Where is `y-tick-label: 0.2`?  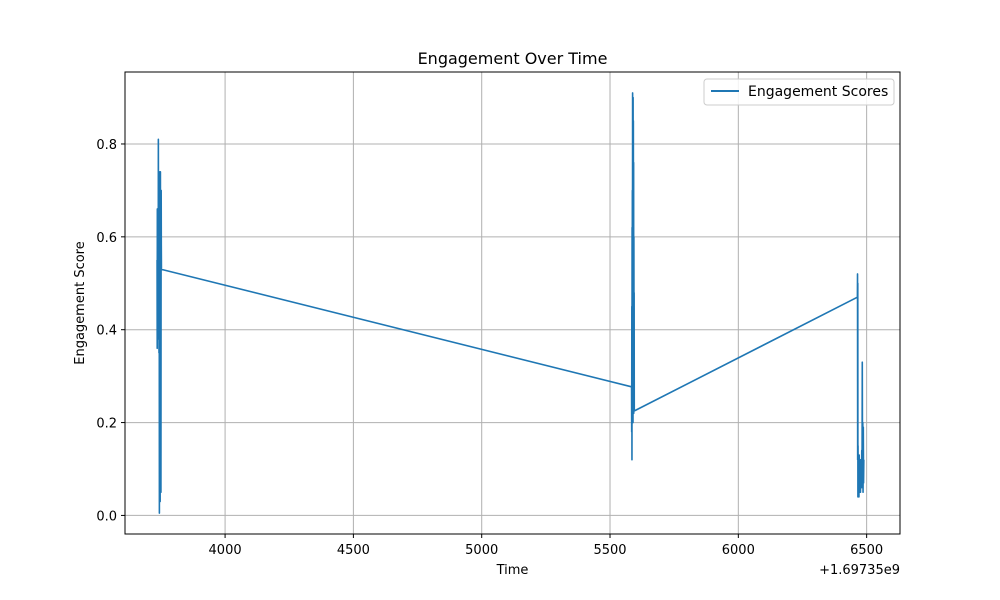
y-tick-label: 0.2 is located at coordinates (106, 424).